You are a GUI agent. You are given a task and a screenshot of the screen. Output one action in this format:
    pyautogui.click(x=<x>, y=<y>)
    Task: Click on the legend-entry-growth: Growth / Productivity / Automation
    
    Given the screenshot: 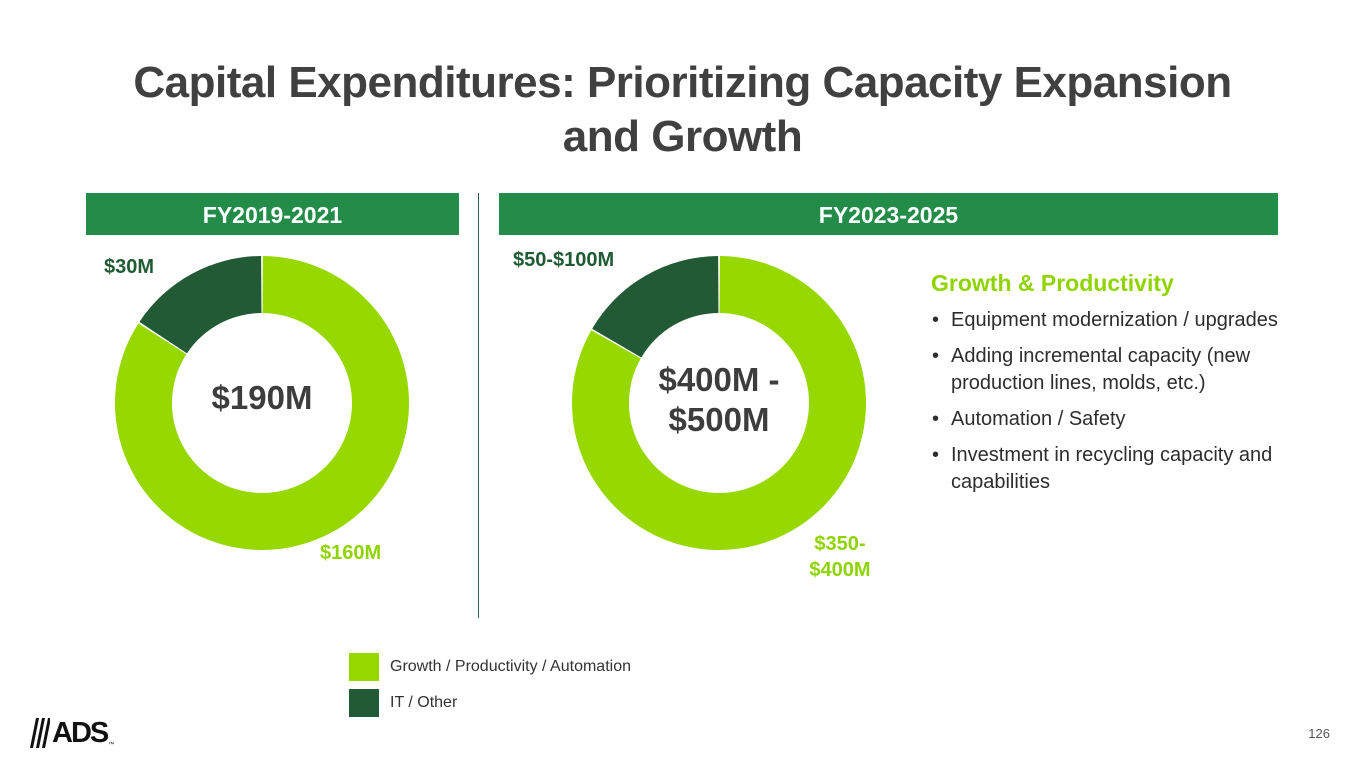 What is the action you would take?
    pyautogui.click(x=490, y=667)
    